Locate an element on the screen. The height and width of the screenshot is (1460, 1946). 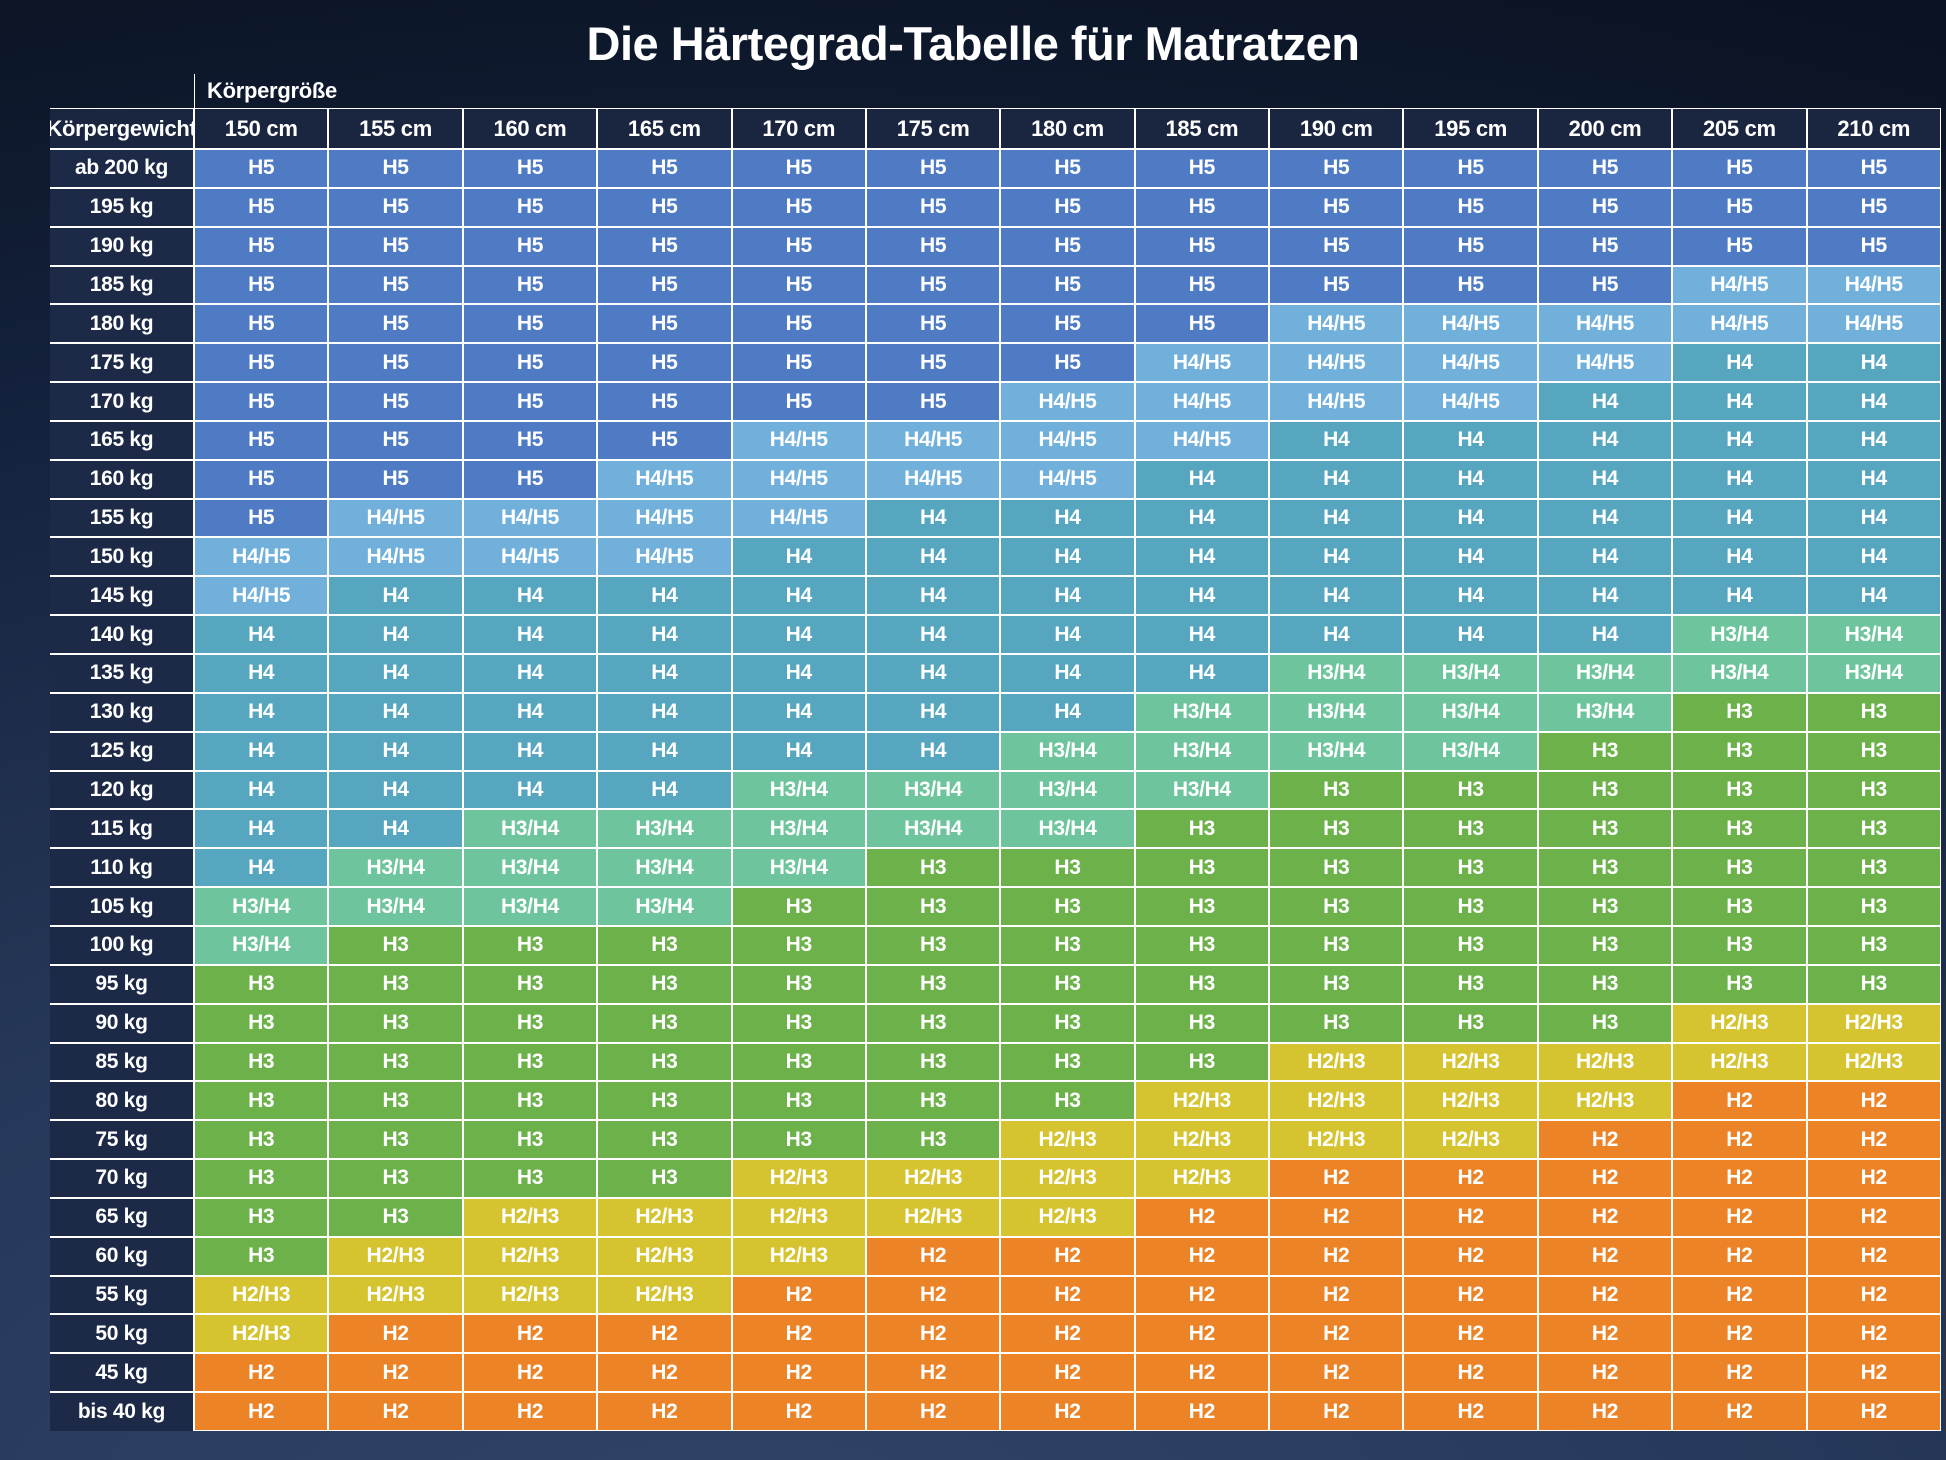
weight-row-label: 170 kg is located at coordinates (122, 401).